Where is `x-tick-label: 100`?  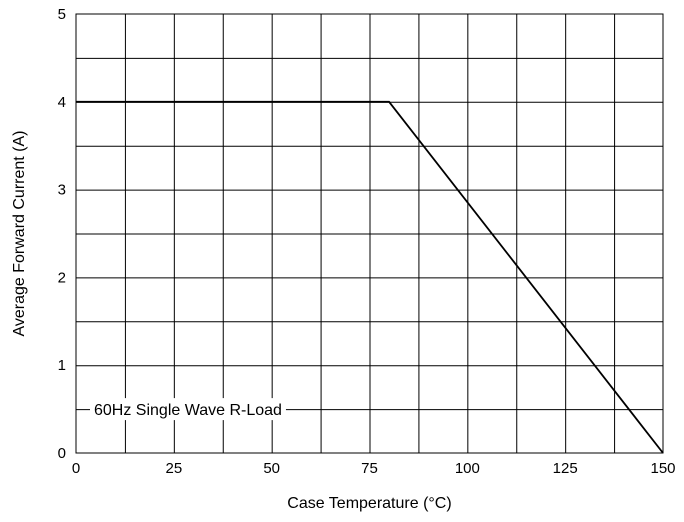 x-tick-label: 100 is located at coordinates (467, 468).